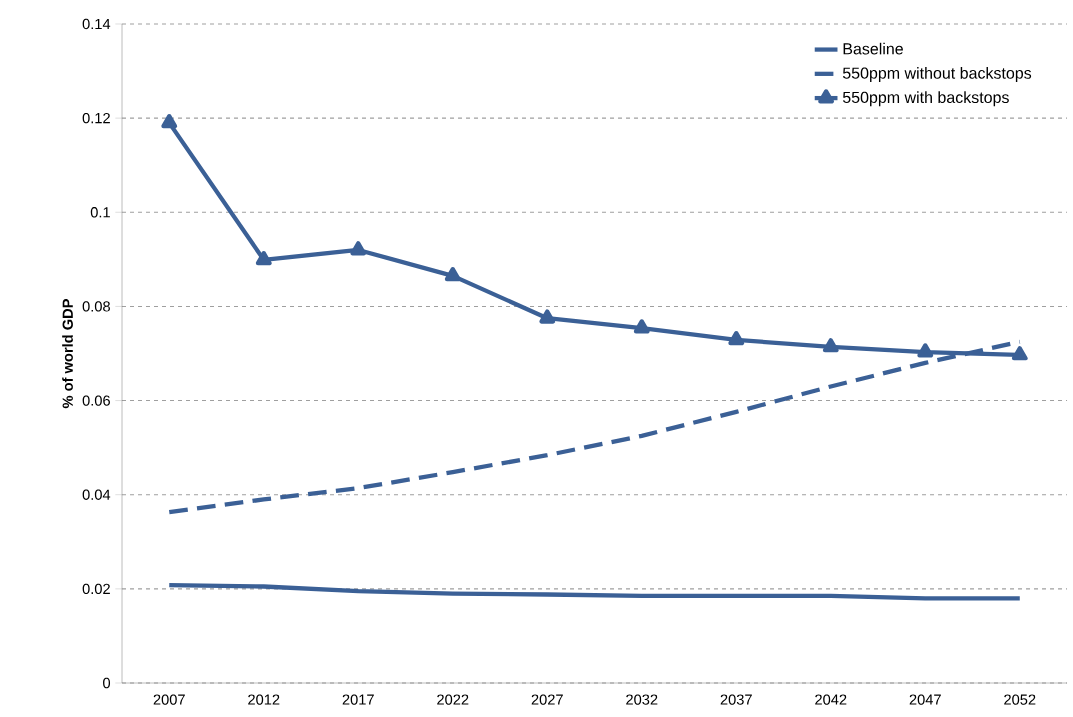 This screenshot has width=1073, height=717. What do you see at coordinates (642, 699) in the screenshot?
I see `x-tick-label: 2032` at bounding box center [642, 699].